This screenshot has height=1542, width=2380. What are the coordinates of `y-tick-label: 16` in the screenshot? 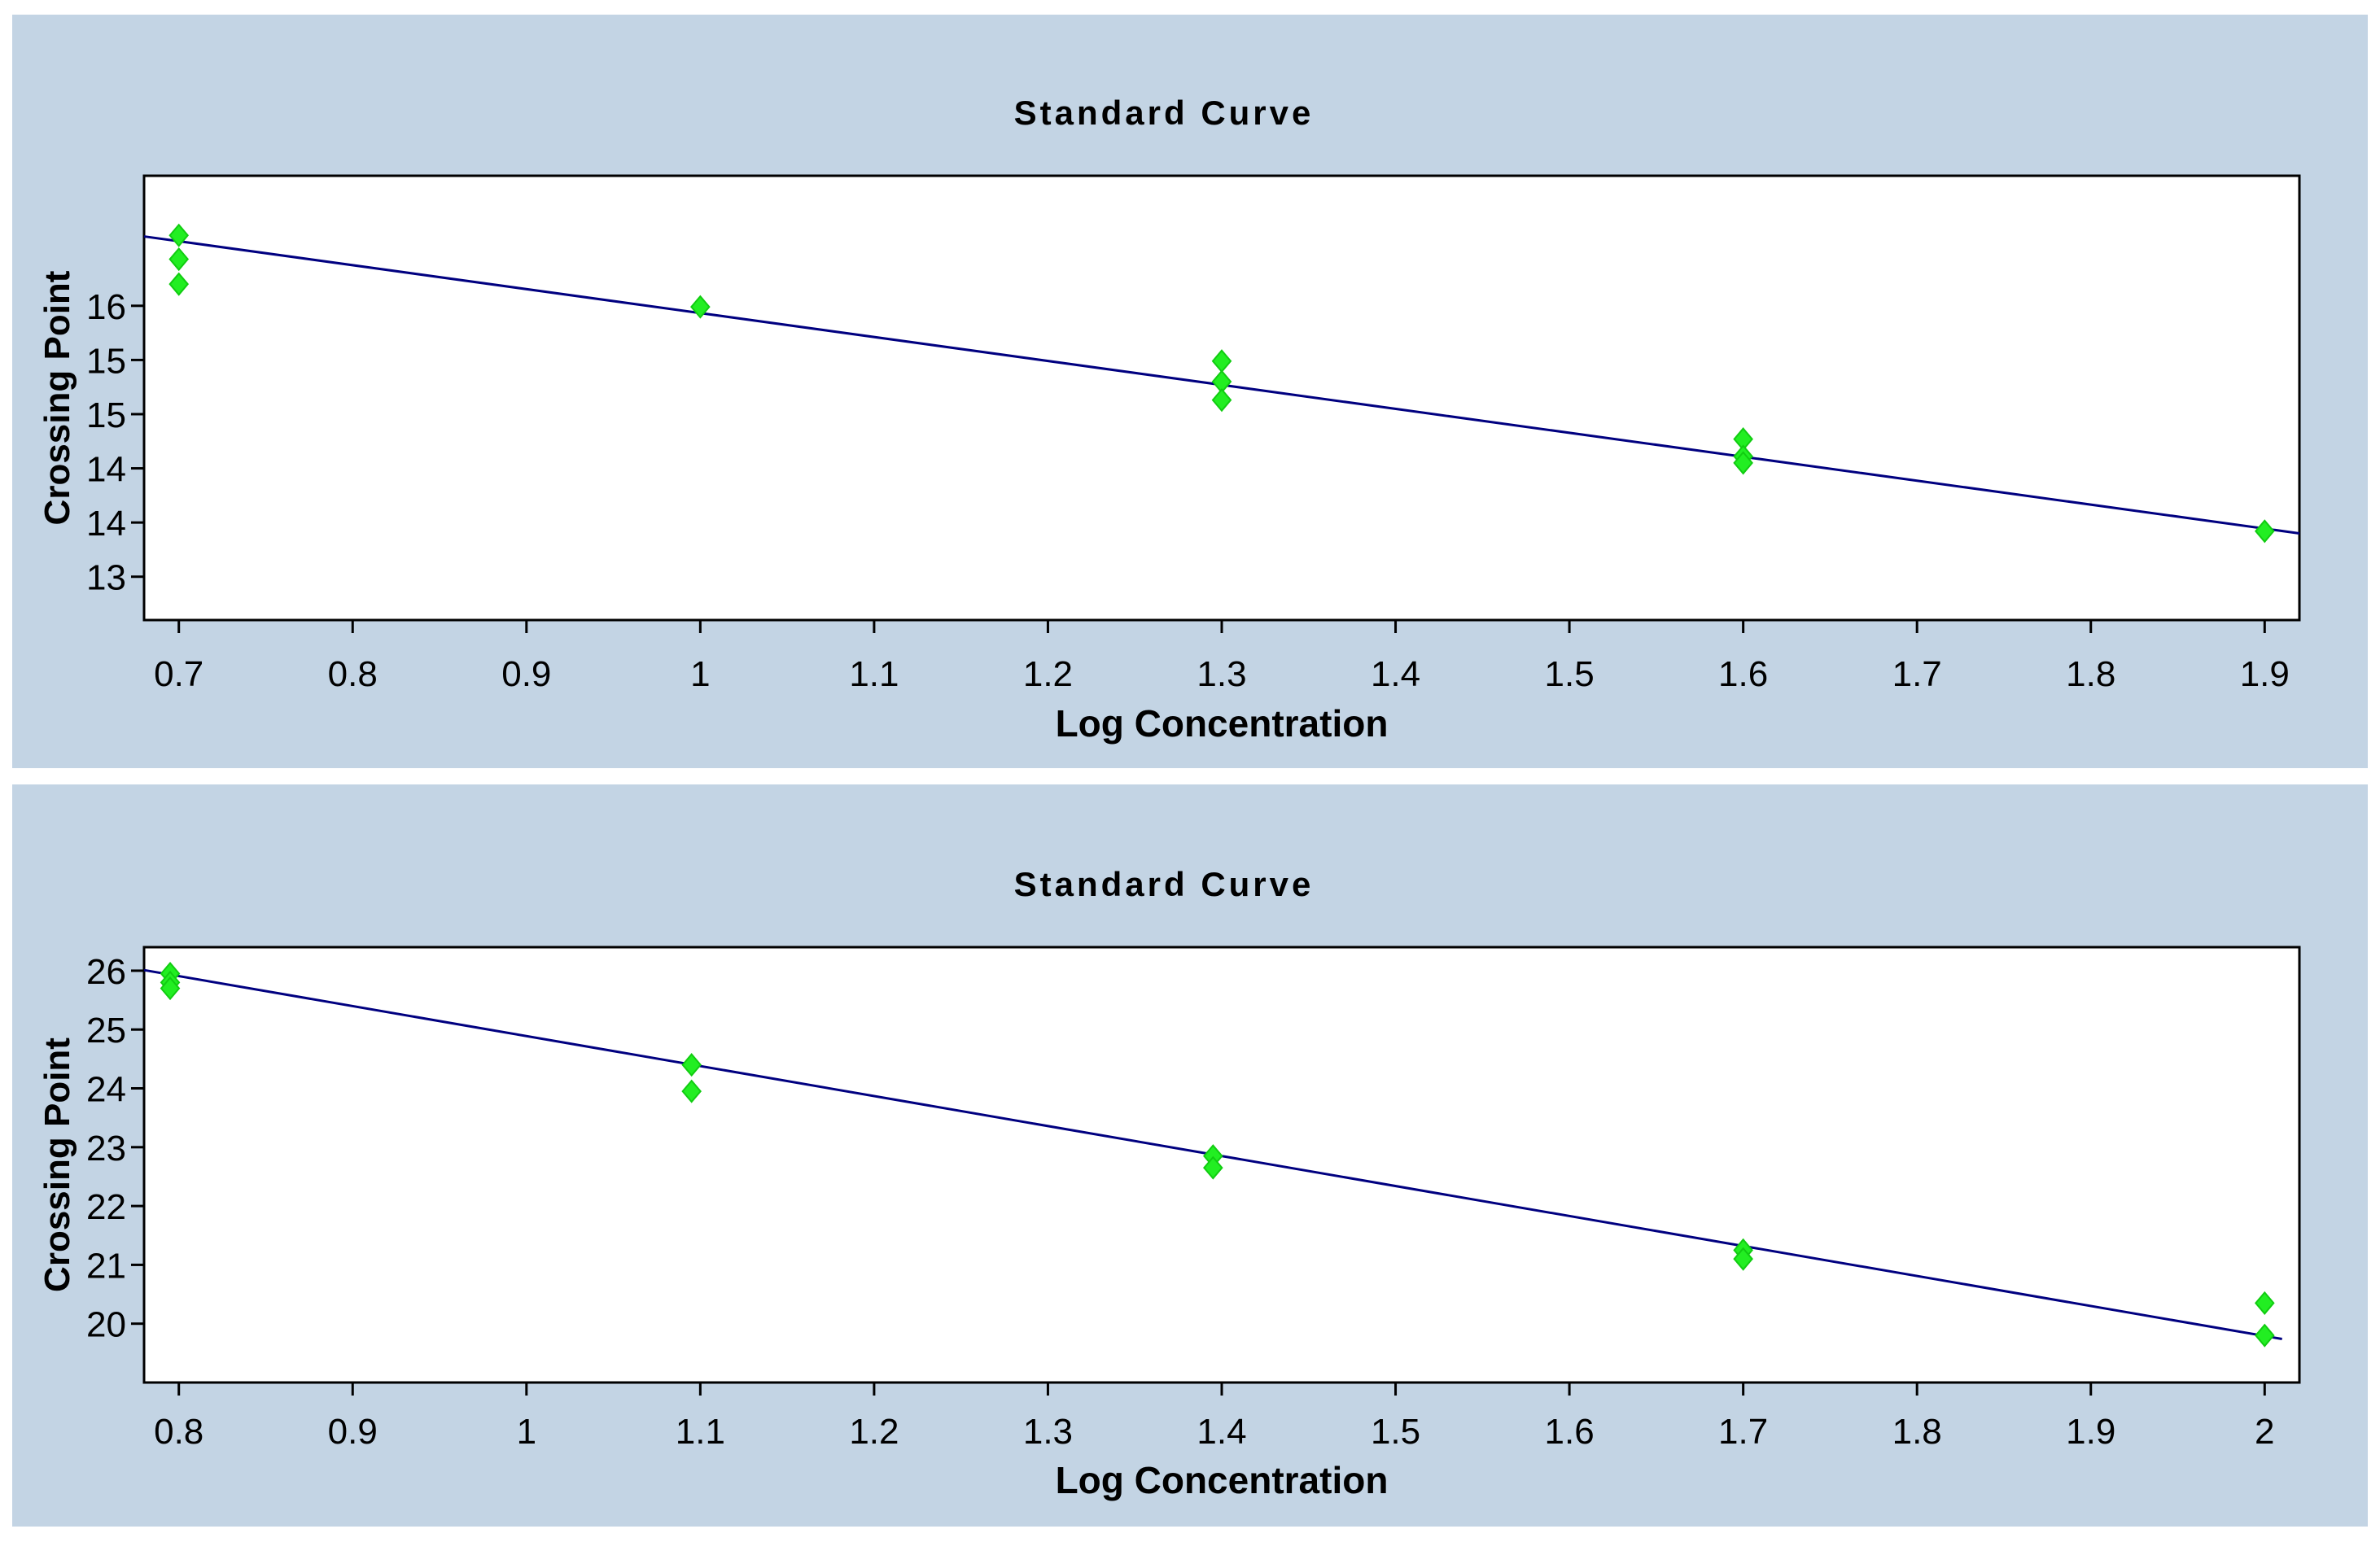 It's located at (106, 307).